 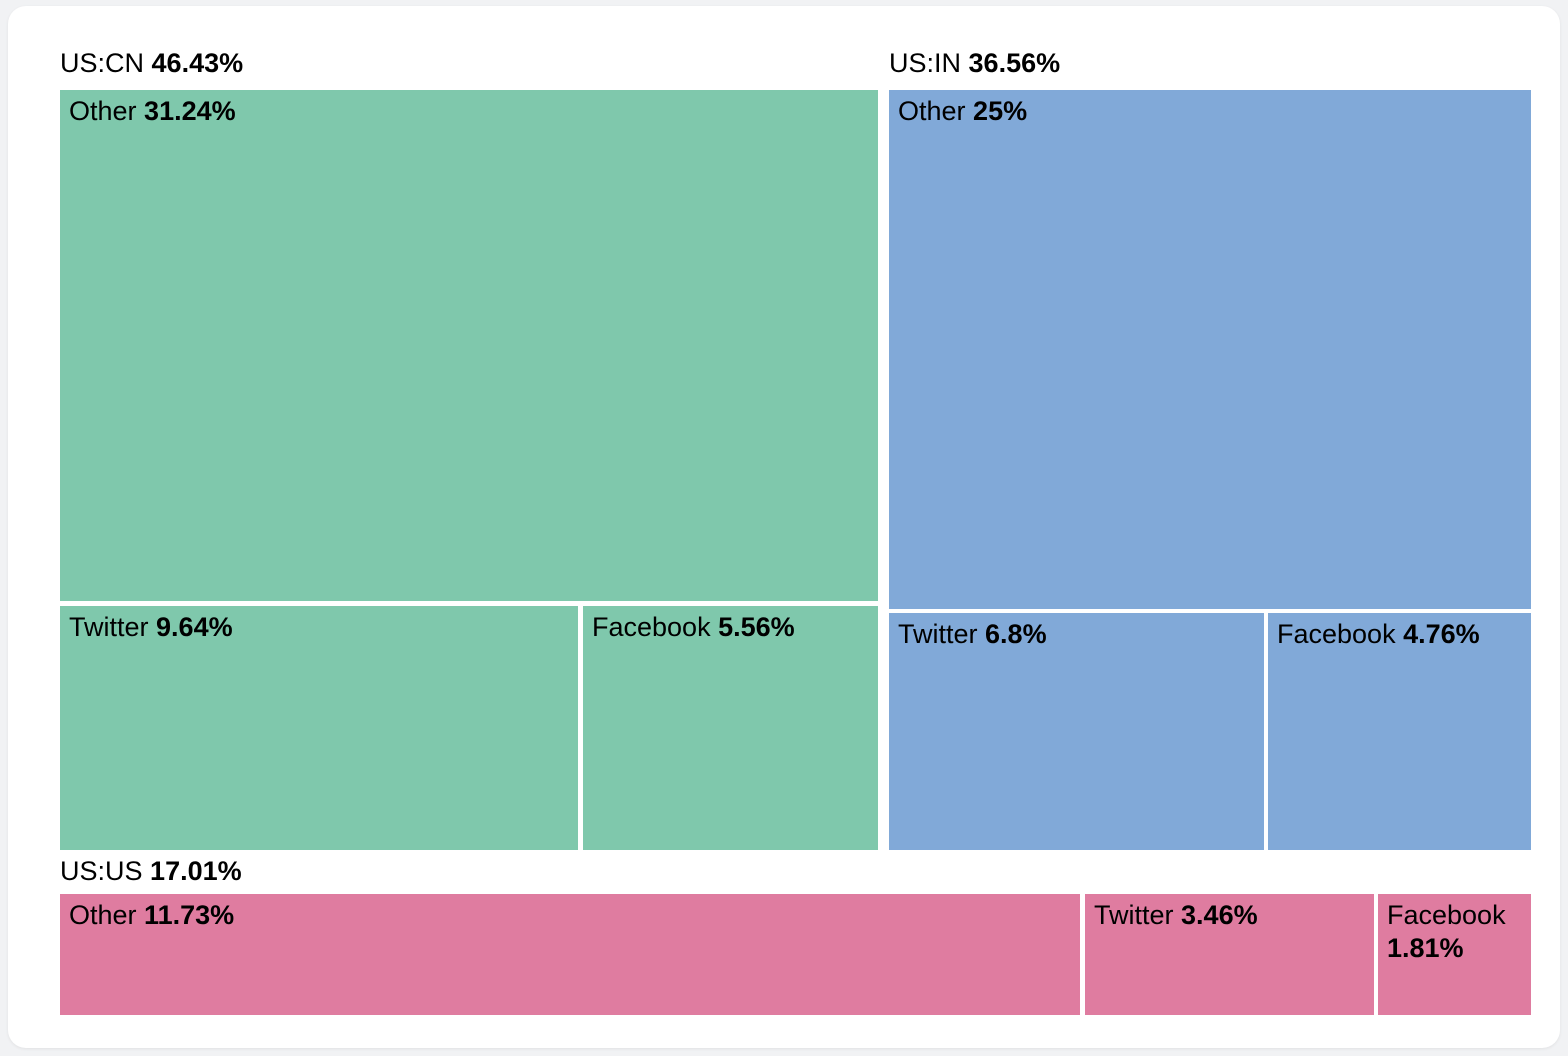 What do you see at coordinates (1016, 634) in the screenshot?
I see `cell-value: 6.8%` at bounding box center [1016, 634].